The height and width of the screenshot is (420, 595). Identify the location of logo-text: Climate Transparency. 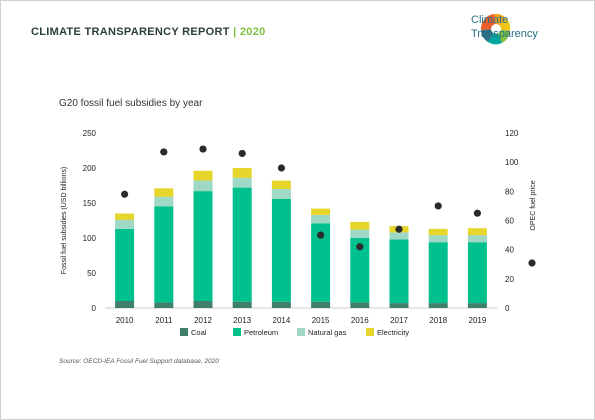
(504, 27).